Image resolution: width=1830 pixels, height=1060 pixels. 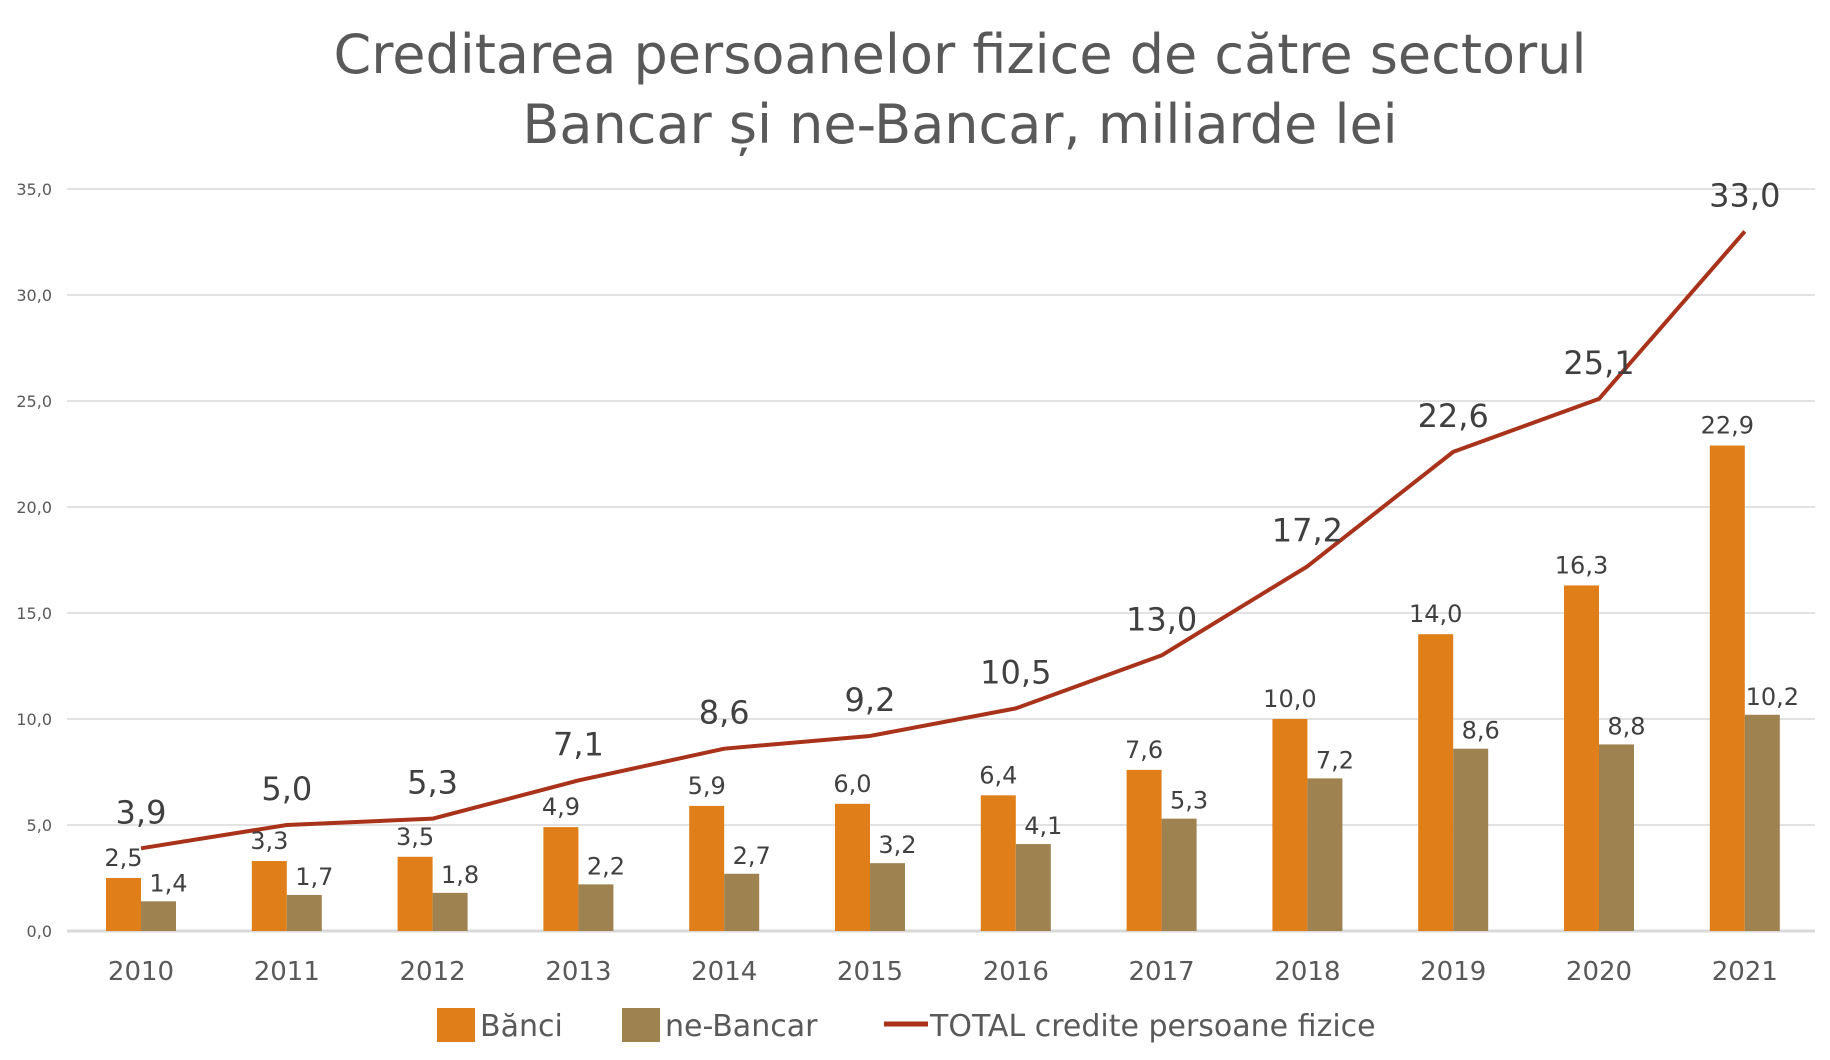 What do you see at coordinates (34, 507) in the screenshot?
I see `y-tick-label: 20,0` at bounding box center [34, 507].